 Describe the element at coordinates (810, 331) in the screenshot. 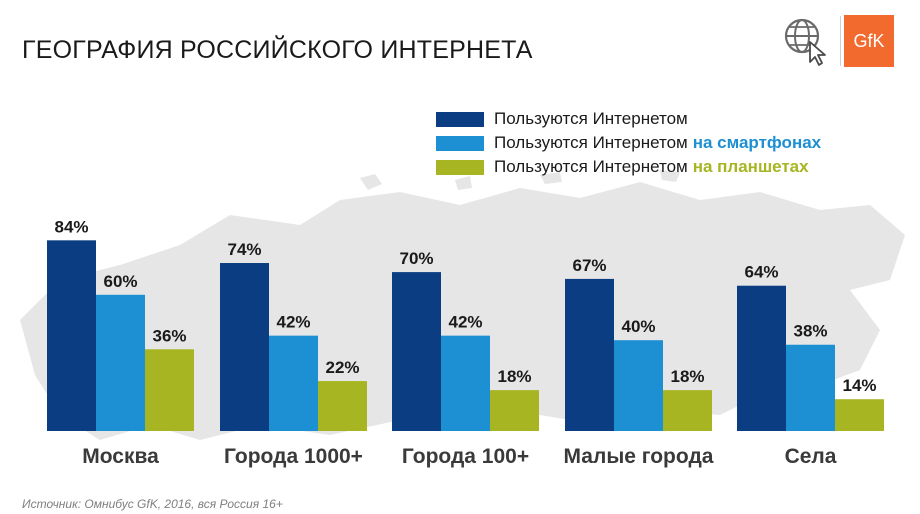

I see `data-label: 38%` at that location.